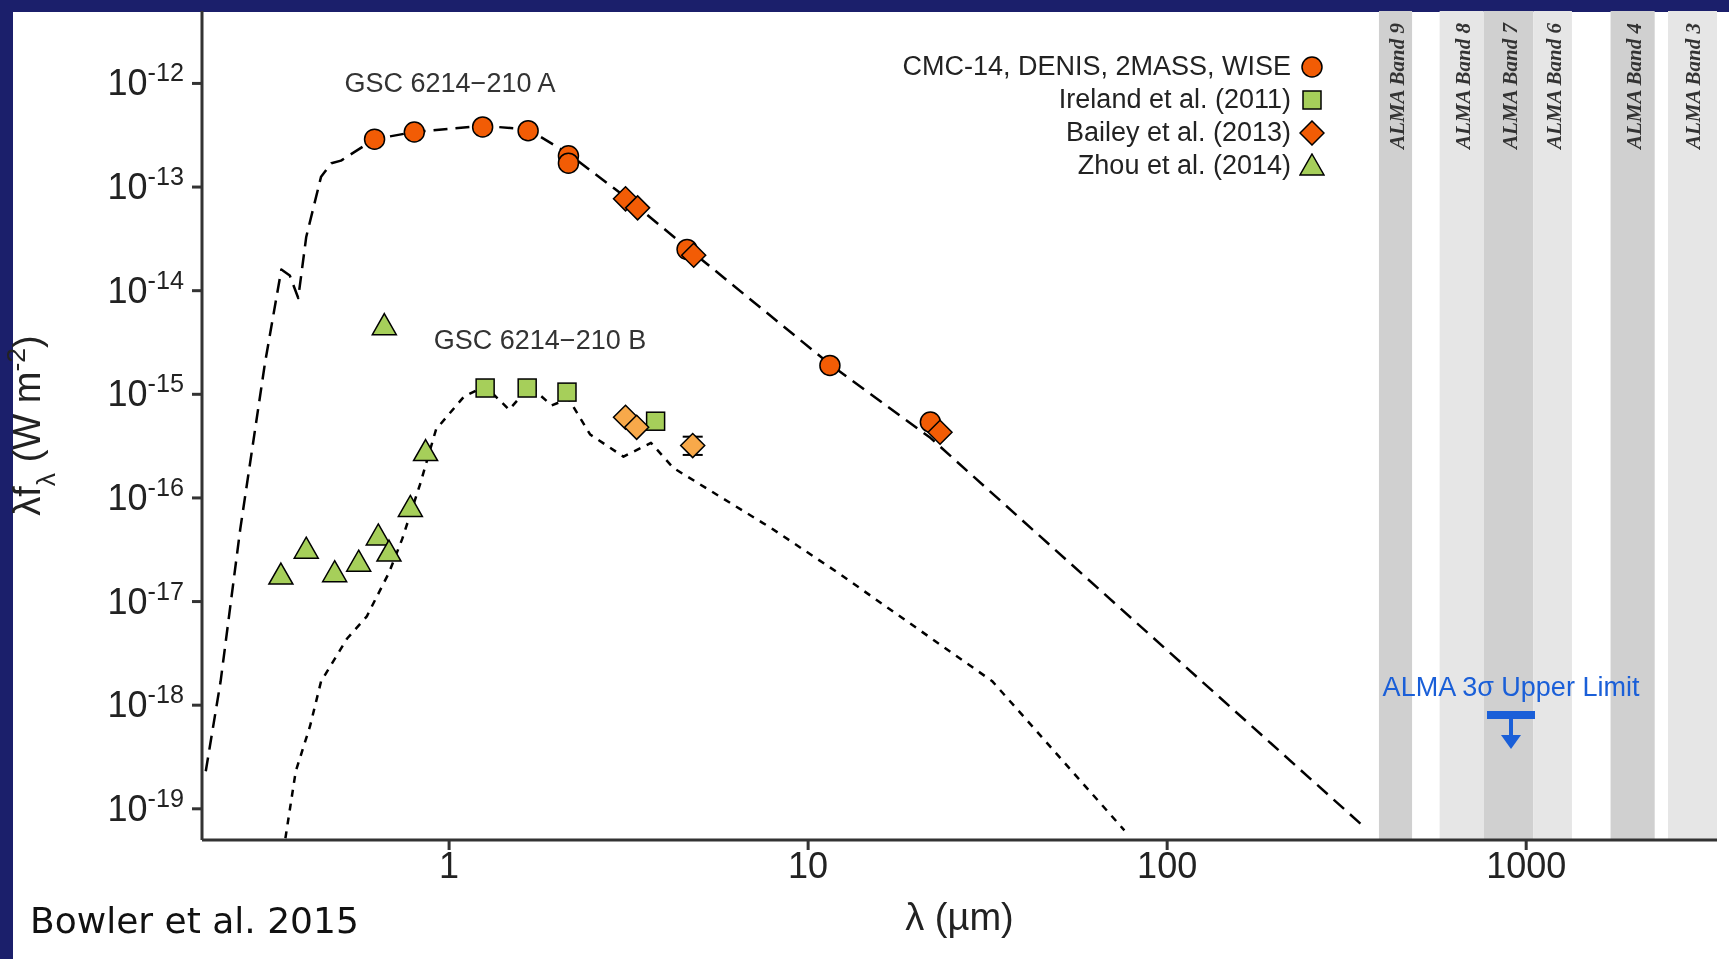  I want to click on band-label: ALMA Band 6, so click(1553, 87).